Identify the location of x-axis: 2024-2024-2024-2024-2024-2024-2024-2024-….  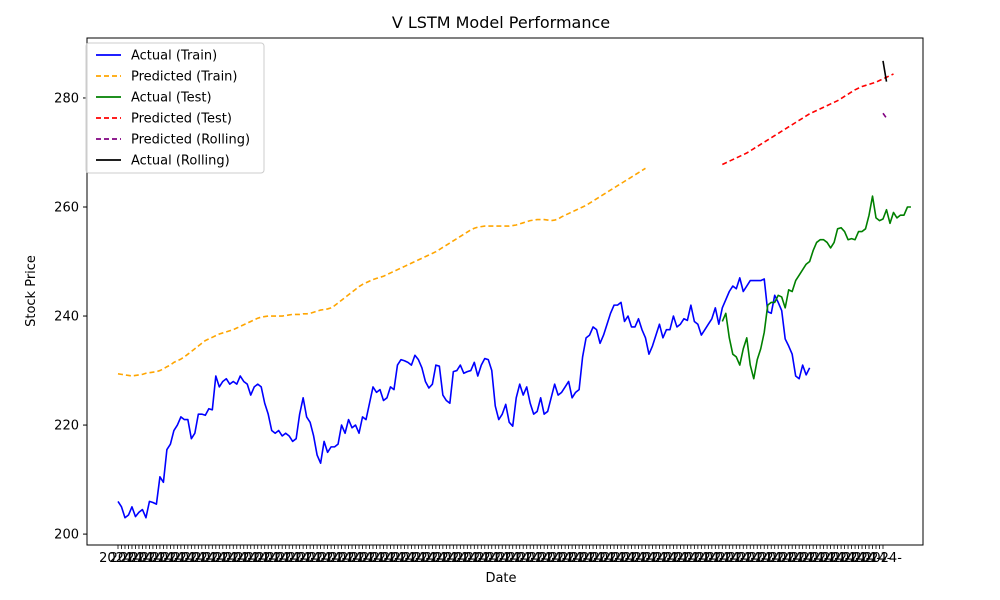
(500, 555).